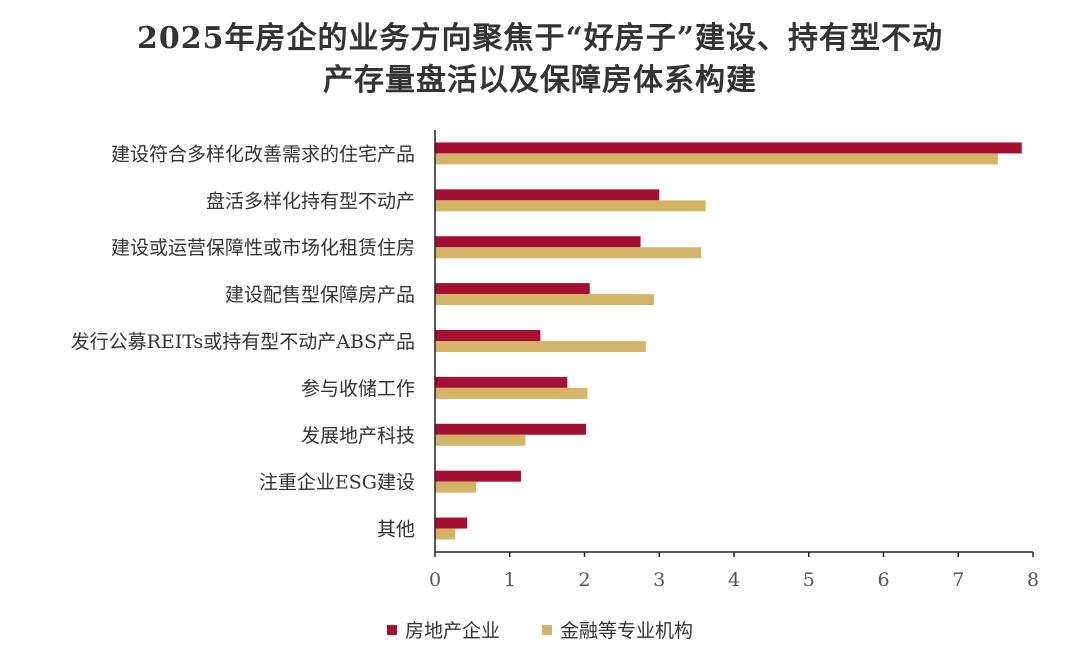 This screenshot has width=1080, height=660. What do you see at coordinates (547, 629) in the screenshot?
I see `legend-swatch-financial` at bounding box center [547, 629].